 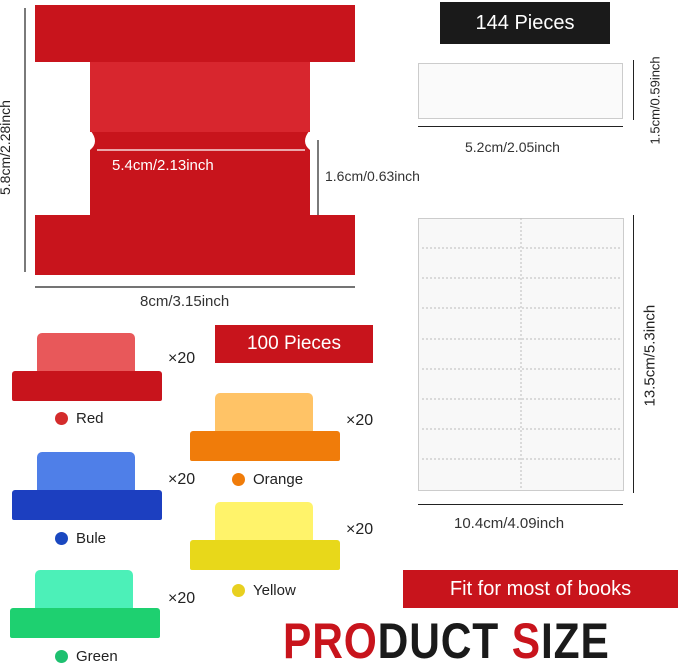 I want to click on large-tab-neck-height: 1.6cm/0.63inch, so click(x=372, y=176).